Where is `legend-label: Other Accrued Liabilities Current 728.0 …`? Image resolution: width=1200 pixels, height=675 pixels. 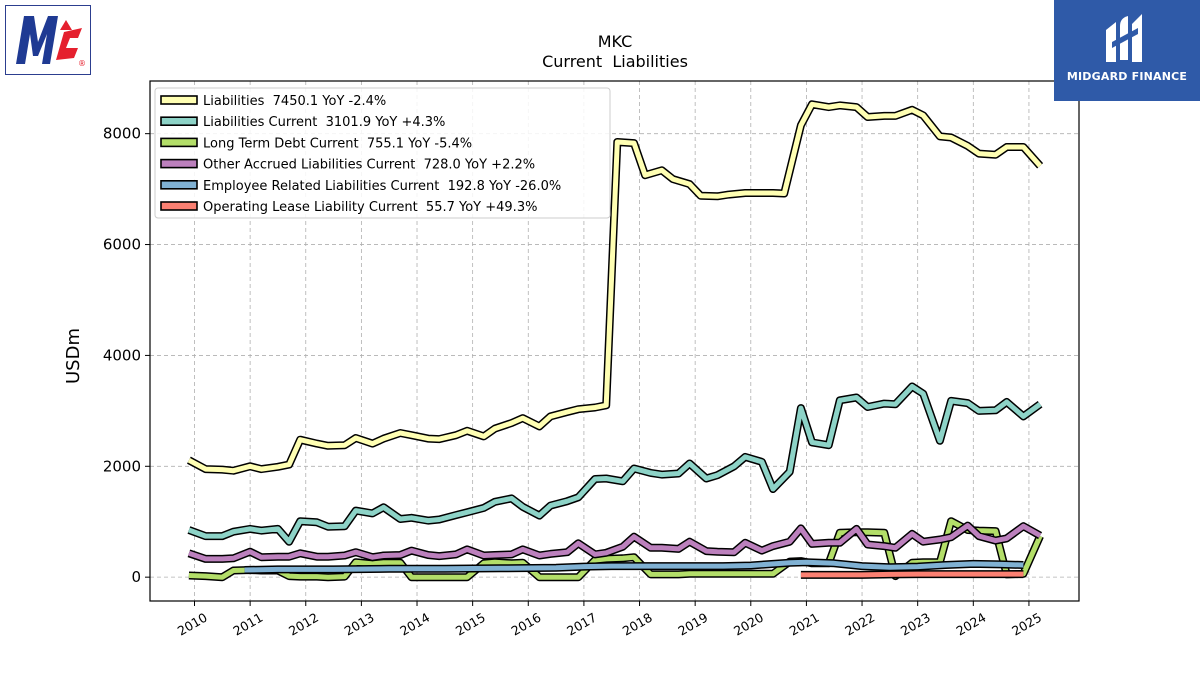 legend-label: Other Accrued Liabilities Current 728.0 … is located at coordinates (369, 165).